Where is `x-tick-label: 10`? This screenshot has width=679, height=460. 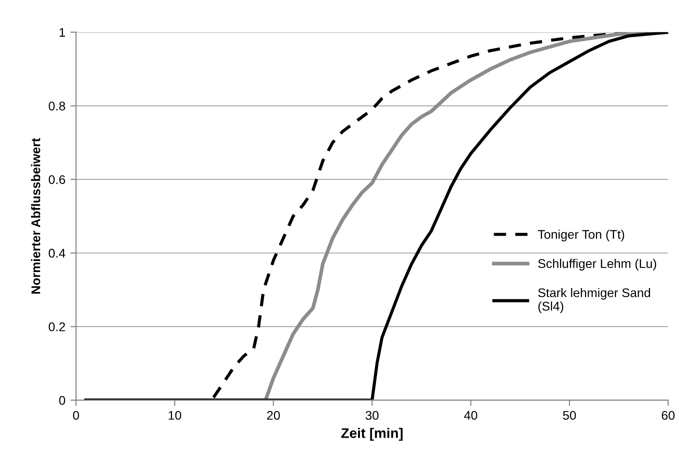 x-tick-label: 10 is located at coordinates (175, 415).